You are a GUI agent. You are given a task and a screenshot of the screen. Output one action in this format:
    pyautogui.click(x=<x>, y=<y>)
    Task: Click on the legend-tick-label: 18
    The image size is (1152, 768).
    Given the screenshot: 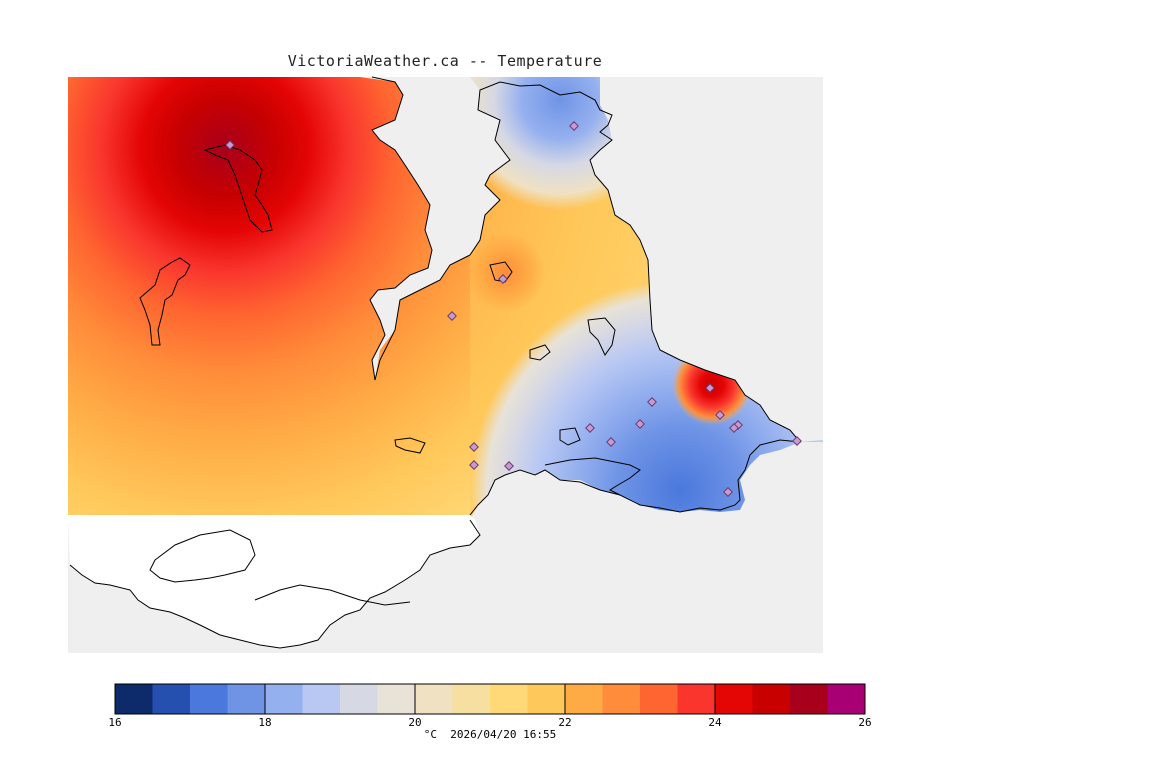 What is the action you would take?
    pyautogui.click(x=265, y=722)
    